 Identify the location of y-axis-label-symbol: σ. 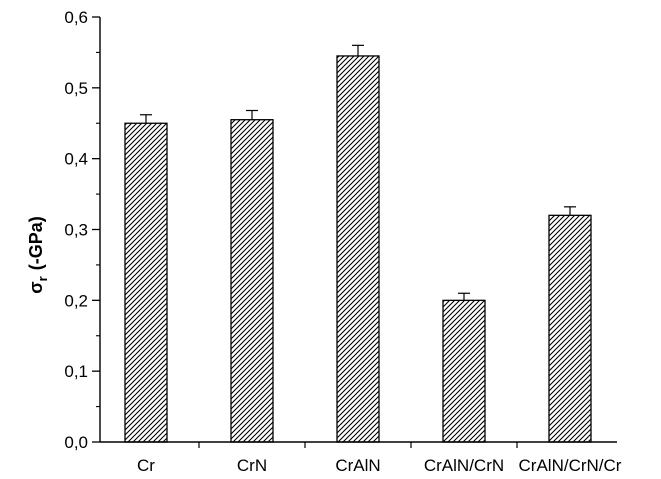
(36, 287).